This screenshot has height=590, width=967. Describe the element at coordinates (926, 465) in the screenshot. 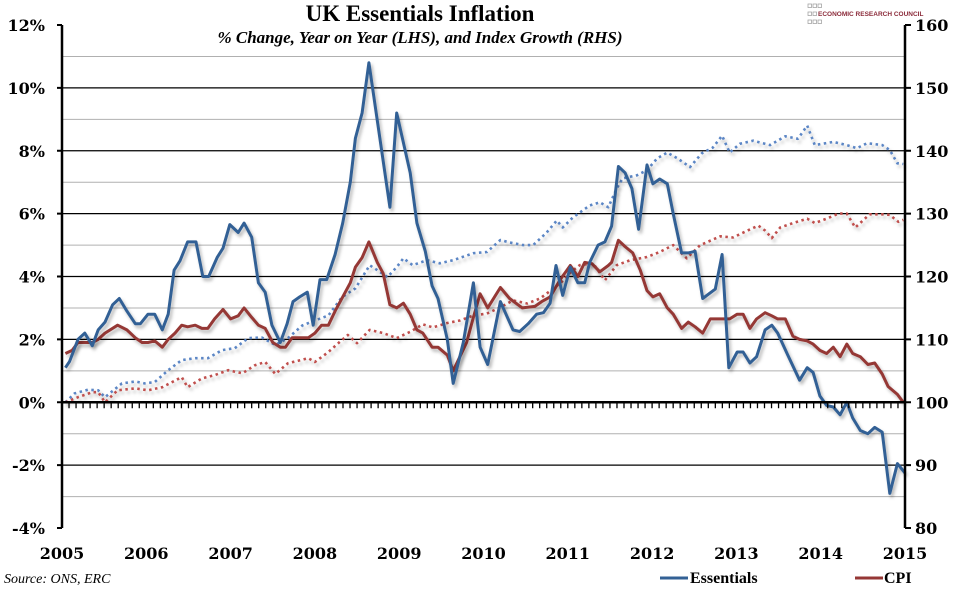

I see `right-tick-label: 90` at that location.